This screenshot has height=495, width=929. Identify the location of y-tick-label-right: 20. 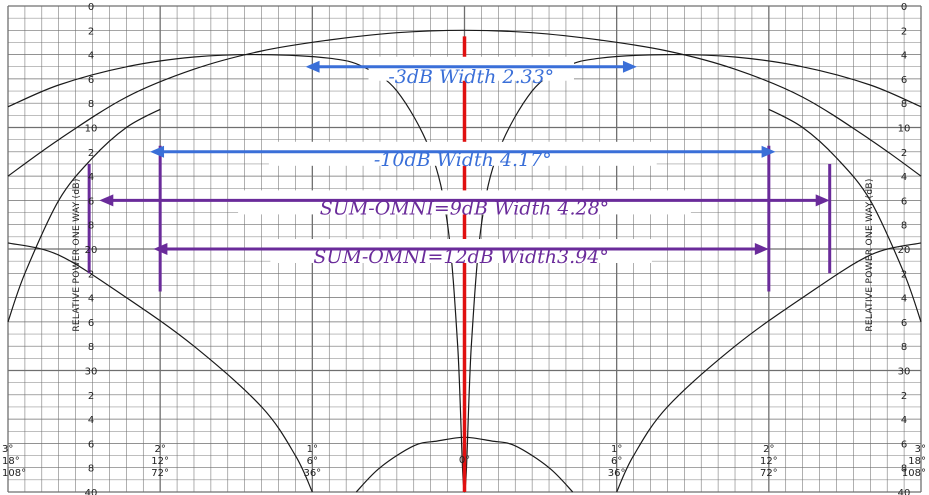
(904, 250).